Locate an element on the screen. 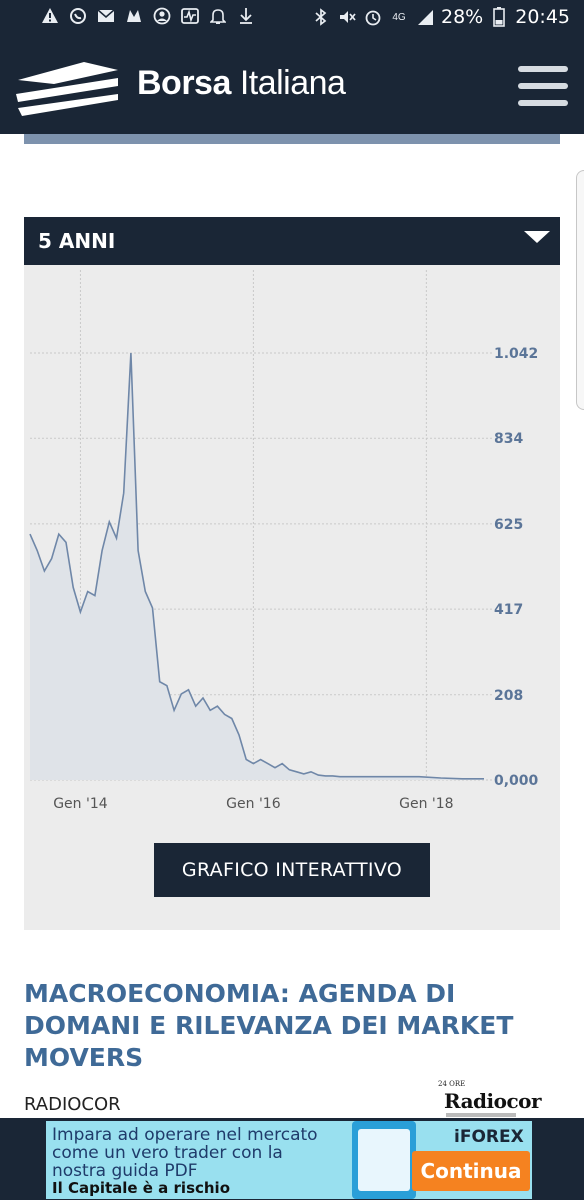 This screenshot has height=1200, width=584. brand-name: Borsa Italiana is located at coordinates (241, 83).